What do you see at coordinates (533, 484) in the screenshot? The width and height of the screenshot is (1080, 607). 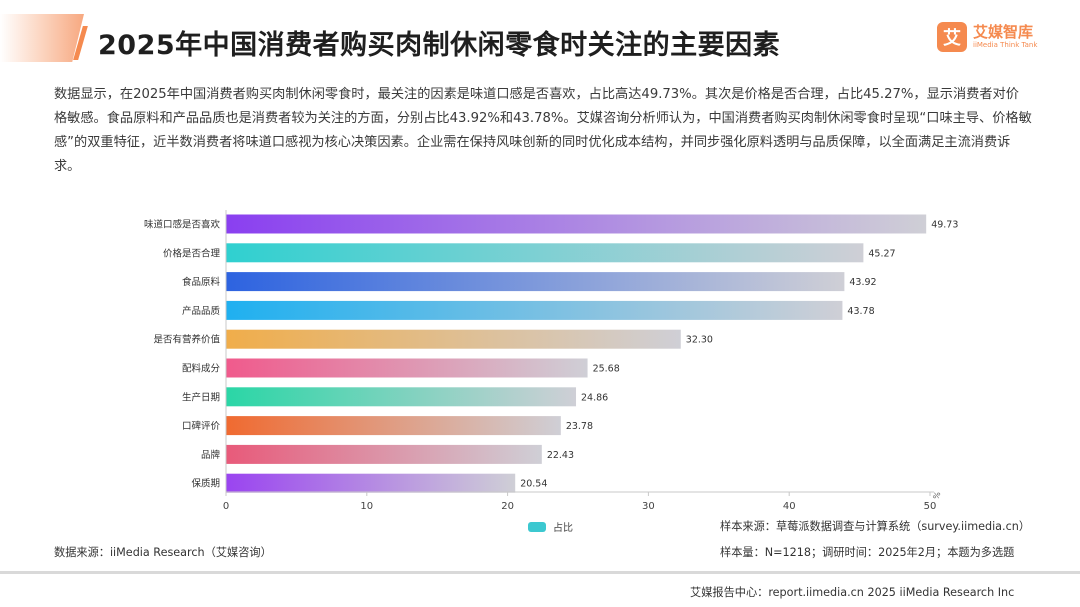 I see `value-label-10: 20.54` at bounding box center [533, 484].